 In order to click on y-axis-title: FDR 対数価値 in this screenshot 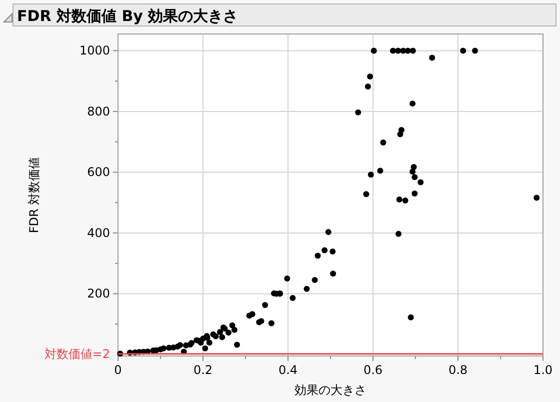, I will do `click(34, 195)`.